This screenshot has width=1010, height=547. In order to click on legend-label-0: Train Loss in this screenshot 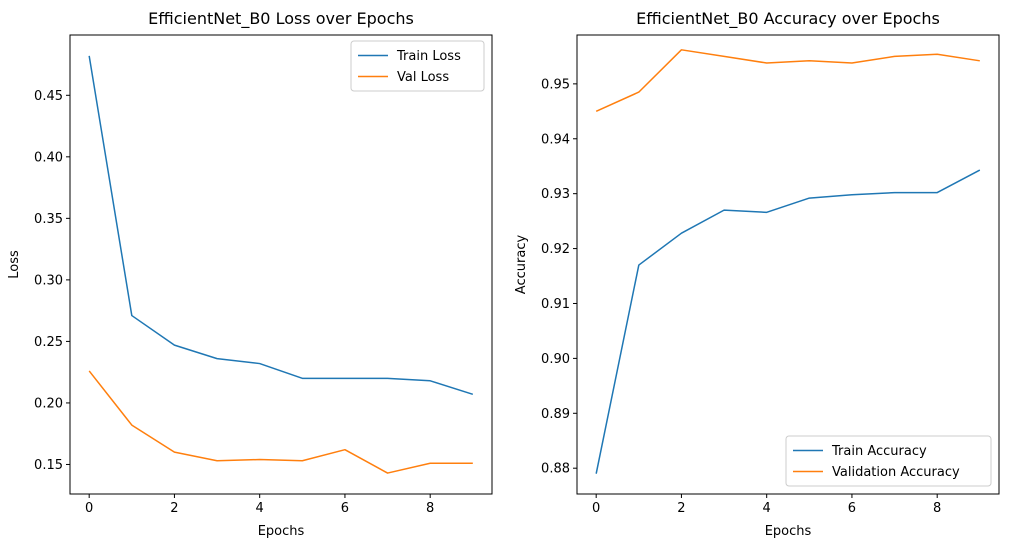, I will do `click(428, 56)`.